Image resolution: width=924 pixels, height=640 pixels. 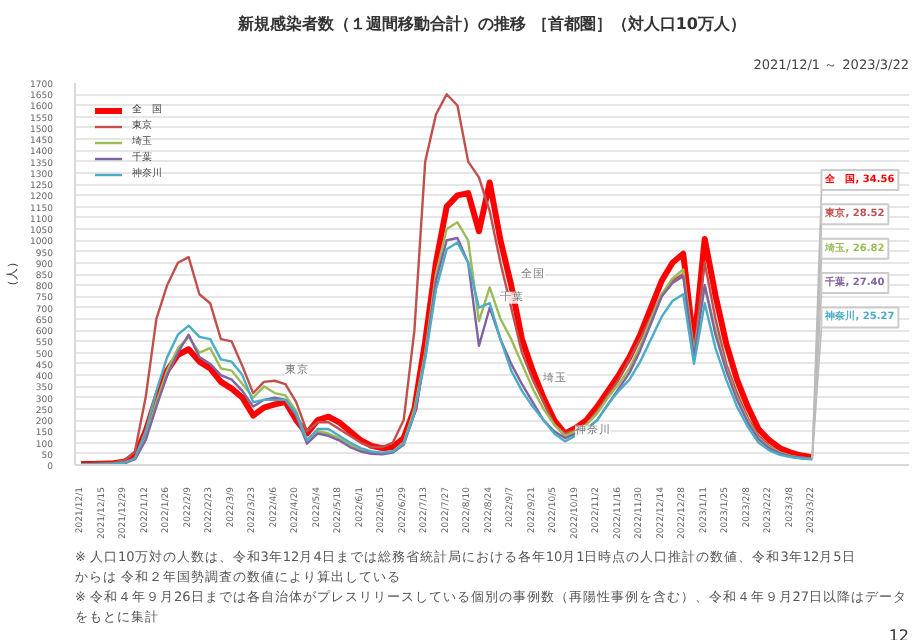 I want to click on chart-title: 新規感染者数（１週間移動合計）の推移 ［首都圏］（対人口10万人）, so click(x=491, y=23).